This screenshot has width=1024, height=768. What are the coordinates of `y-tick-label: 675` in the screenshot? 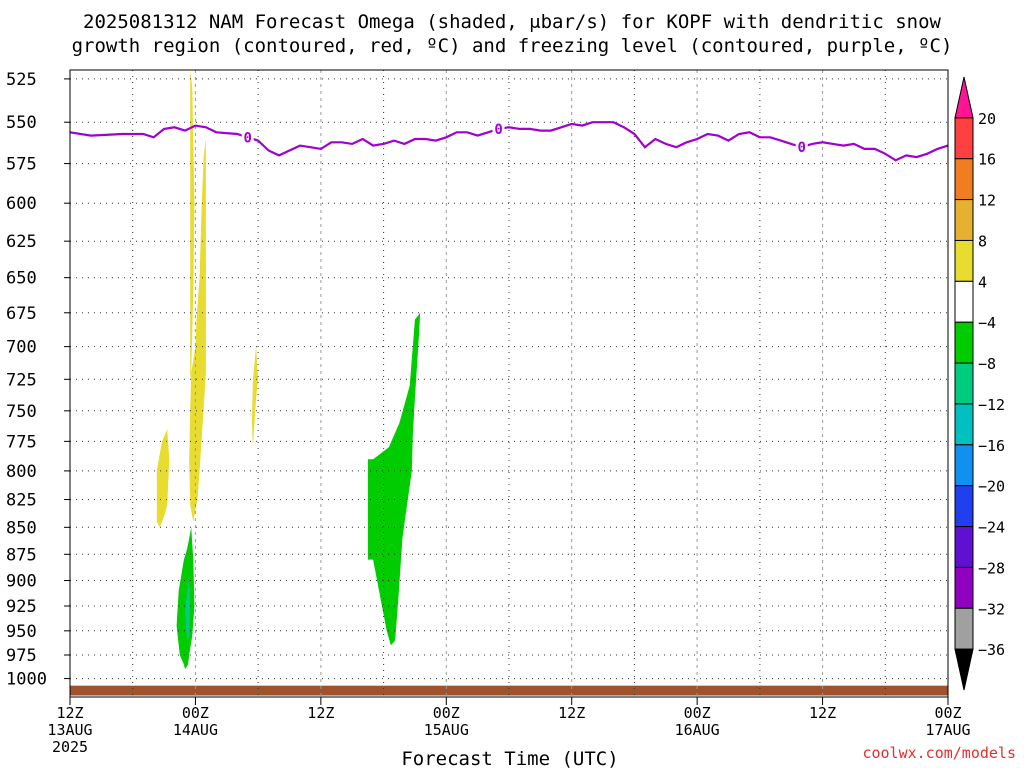 It's located at (21, 314).